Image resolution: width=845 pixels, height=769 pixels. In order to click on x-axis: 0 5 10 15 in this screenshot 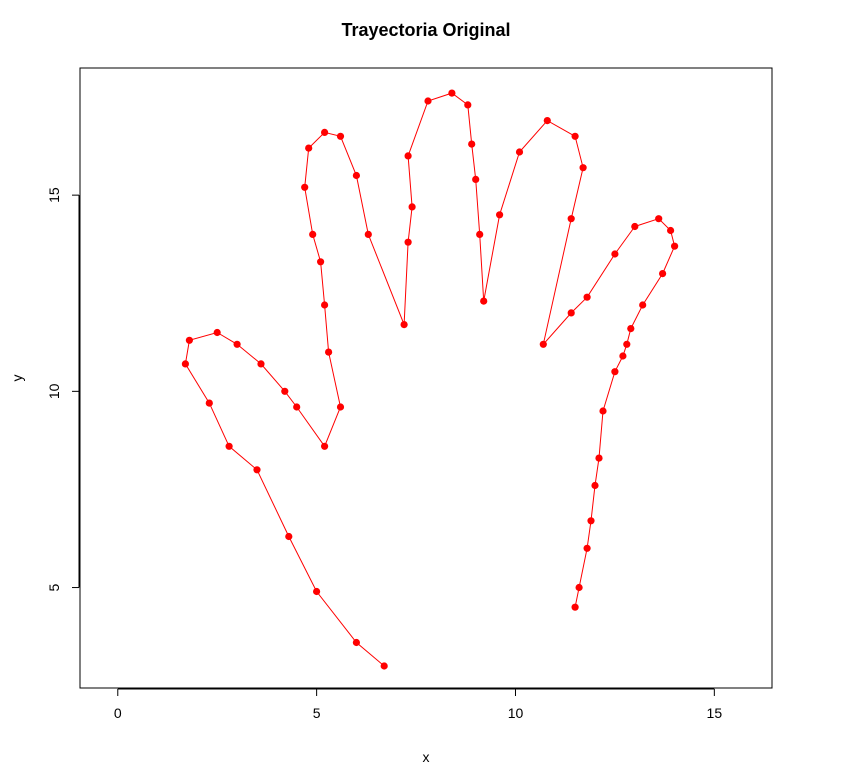, I will do `click(418, 704)`.